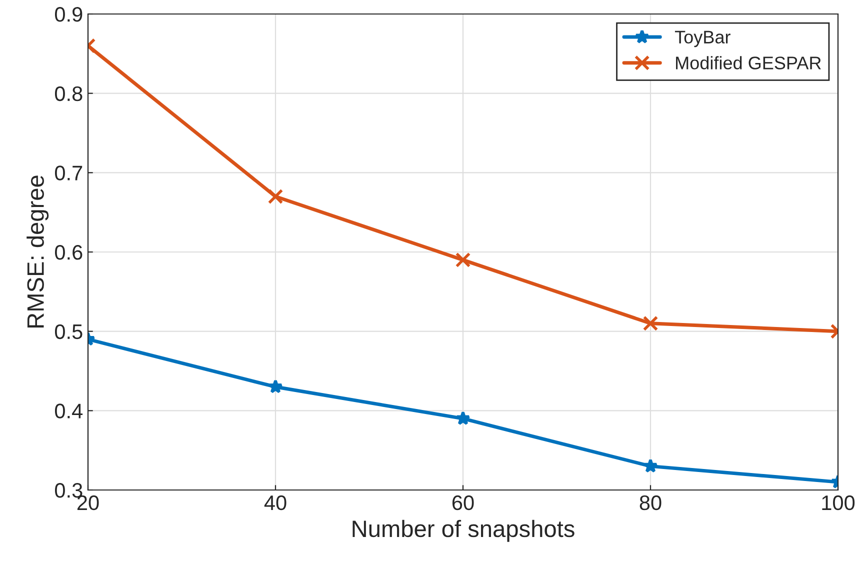 This screenshot has width=863, height=570. I want to click on y-tick-label: 0.5, so click(68, 332).